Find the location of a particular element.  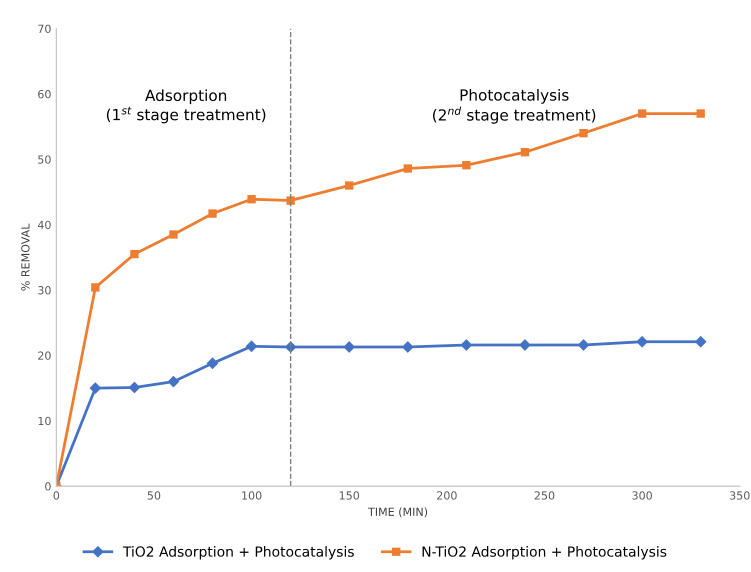

y-tick-label: 10 is located at coordinates (44, 421).